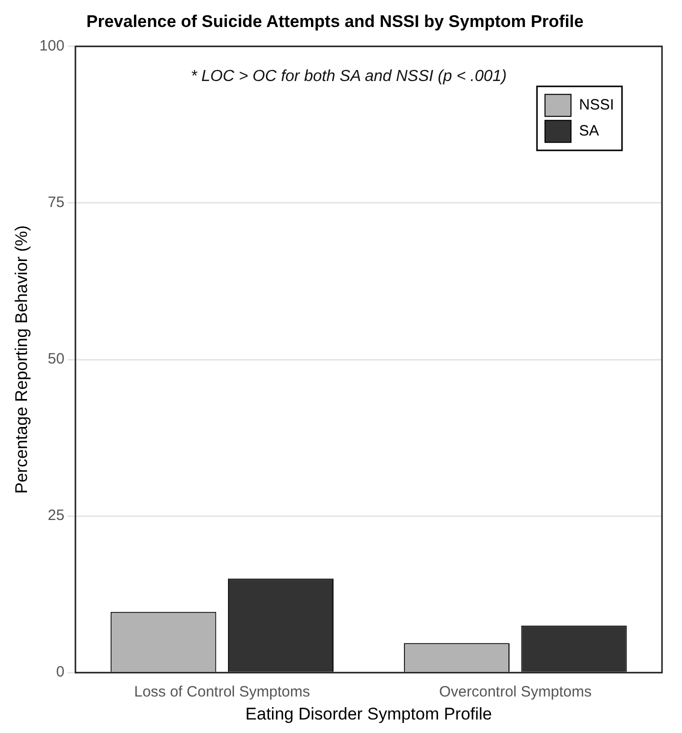 Image resolution: width=682 pixels, height=733 pixels. What do you see at coordinates (368, 714) in the screenshot?
I see `x-axis-title: Eating Disorder Symptom Profile` at bounding box center [368, 714].